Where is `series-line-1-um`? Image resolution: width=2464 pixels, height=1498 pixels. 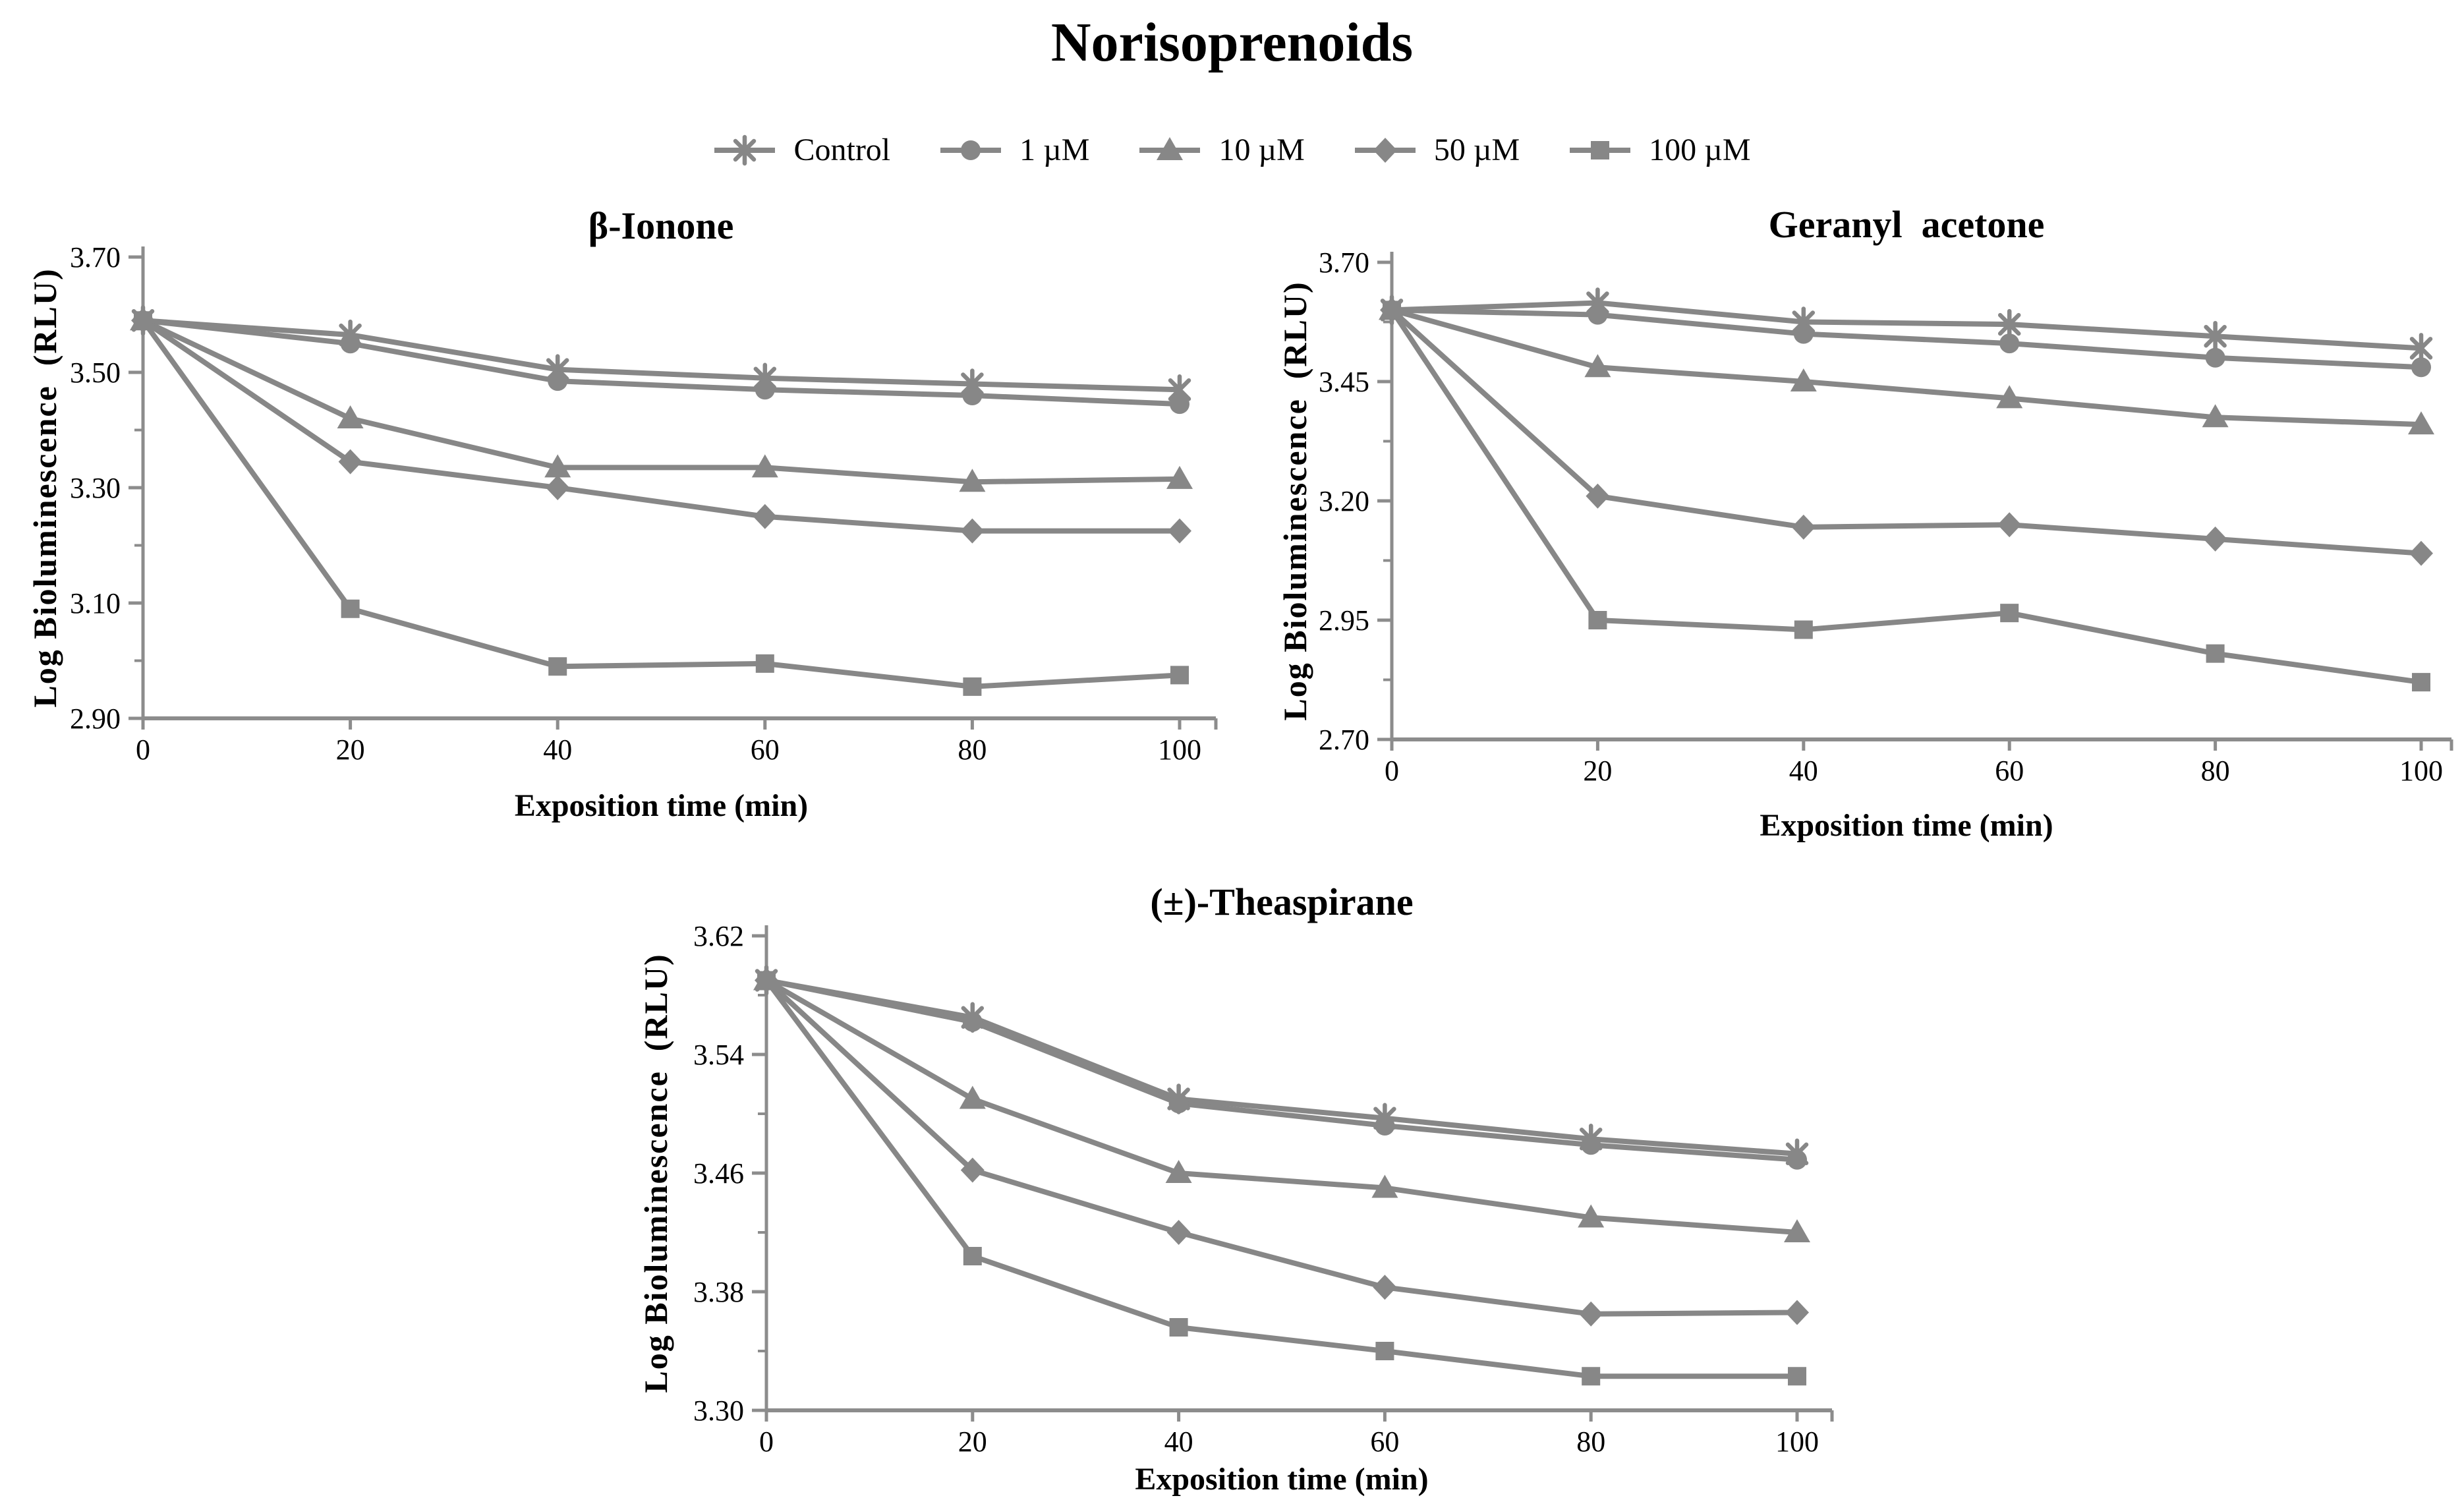 series-line-1-um is located at coordinates (1906, 338).